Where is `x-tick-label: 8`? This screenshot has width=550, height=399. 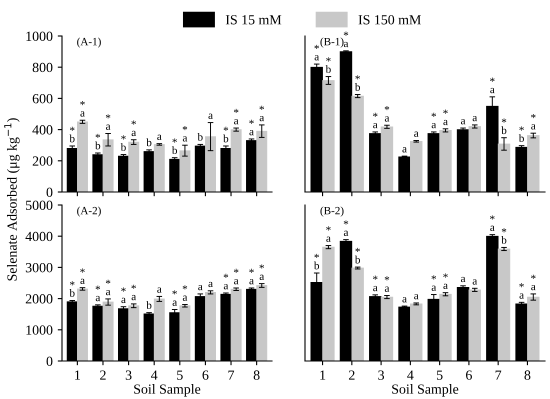
x-tick-label: 8 is located at coordinates (527, 375).